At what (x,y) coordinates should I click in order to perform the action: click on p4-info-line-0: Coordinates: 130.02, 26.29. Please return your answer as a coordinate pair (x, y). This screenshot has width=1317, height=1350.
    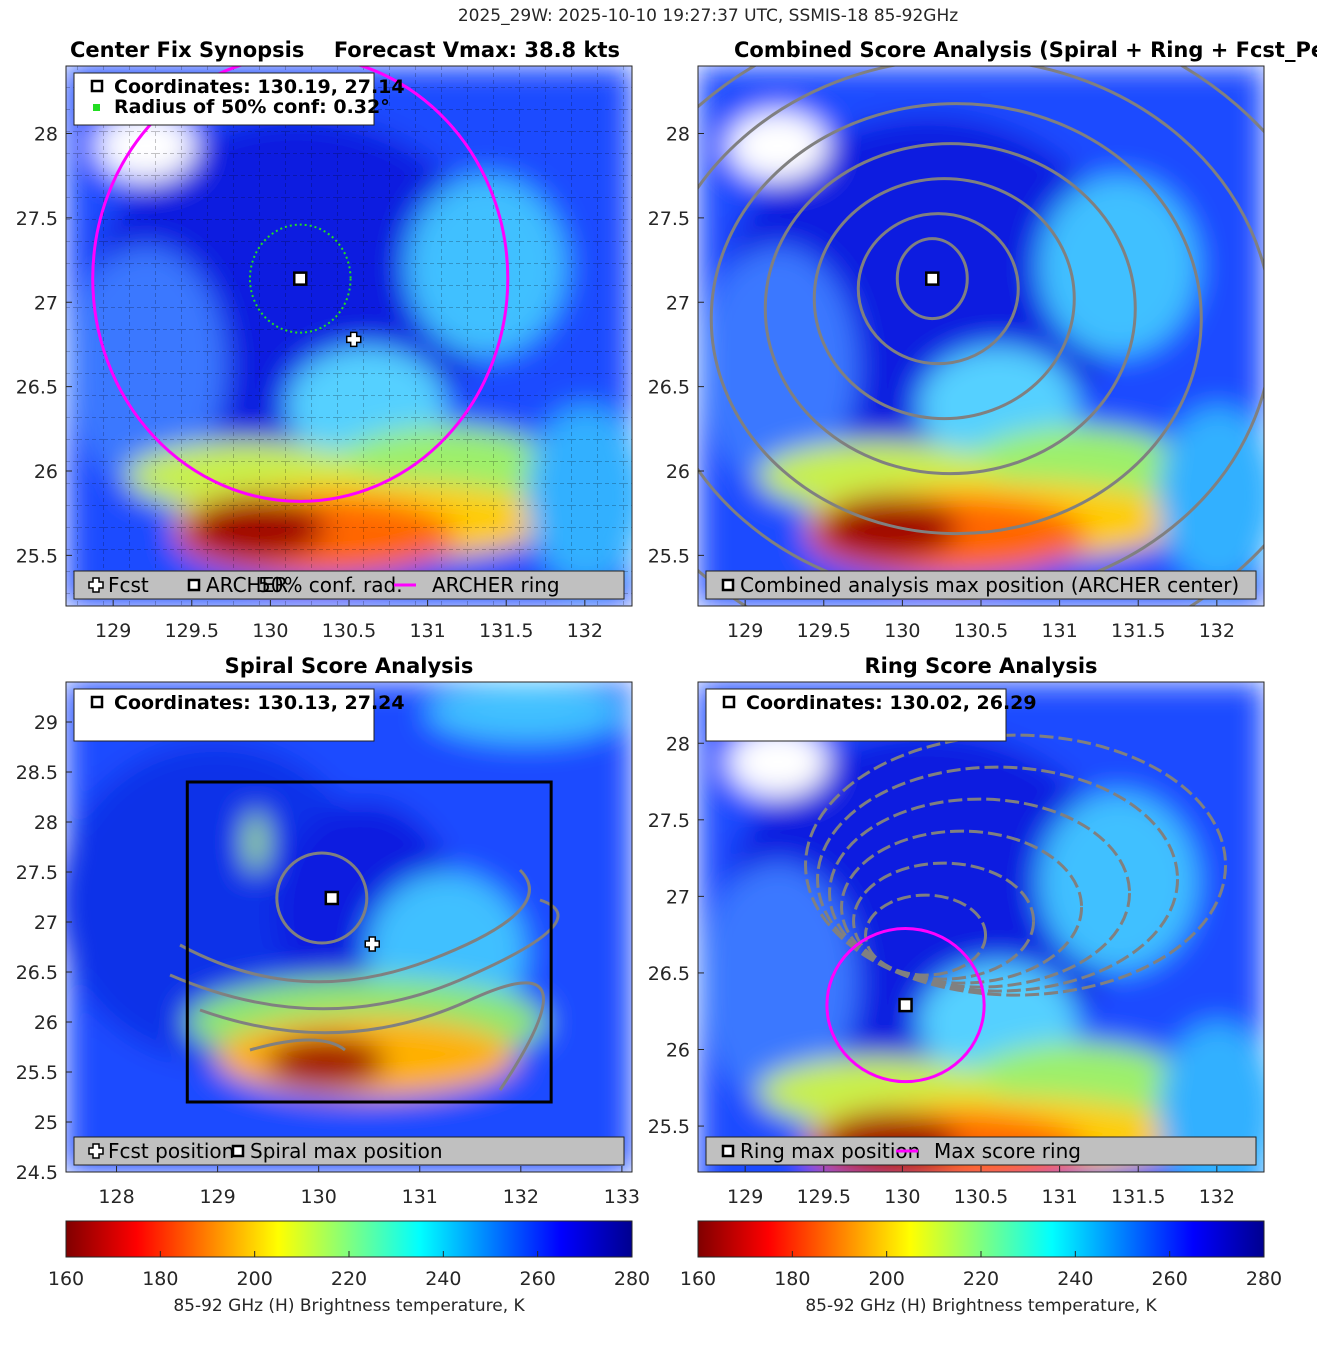
    Looking at the image, I should click on (891, 703).